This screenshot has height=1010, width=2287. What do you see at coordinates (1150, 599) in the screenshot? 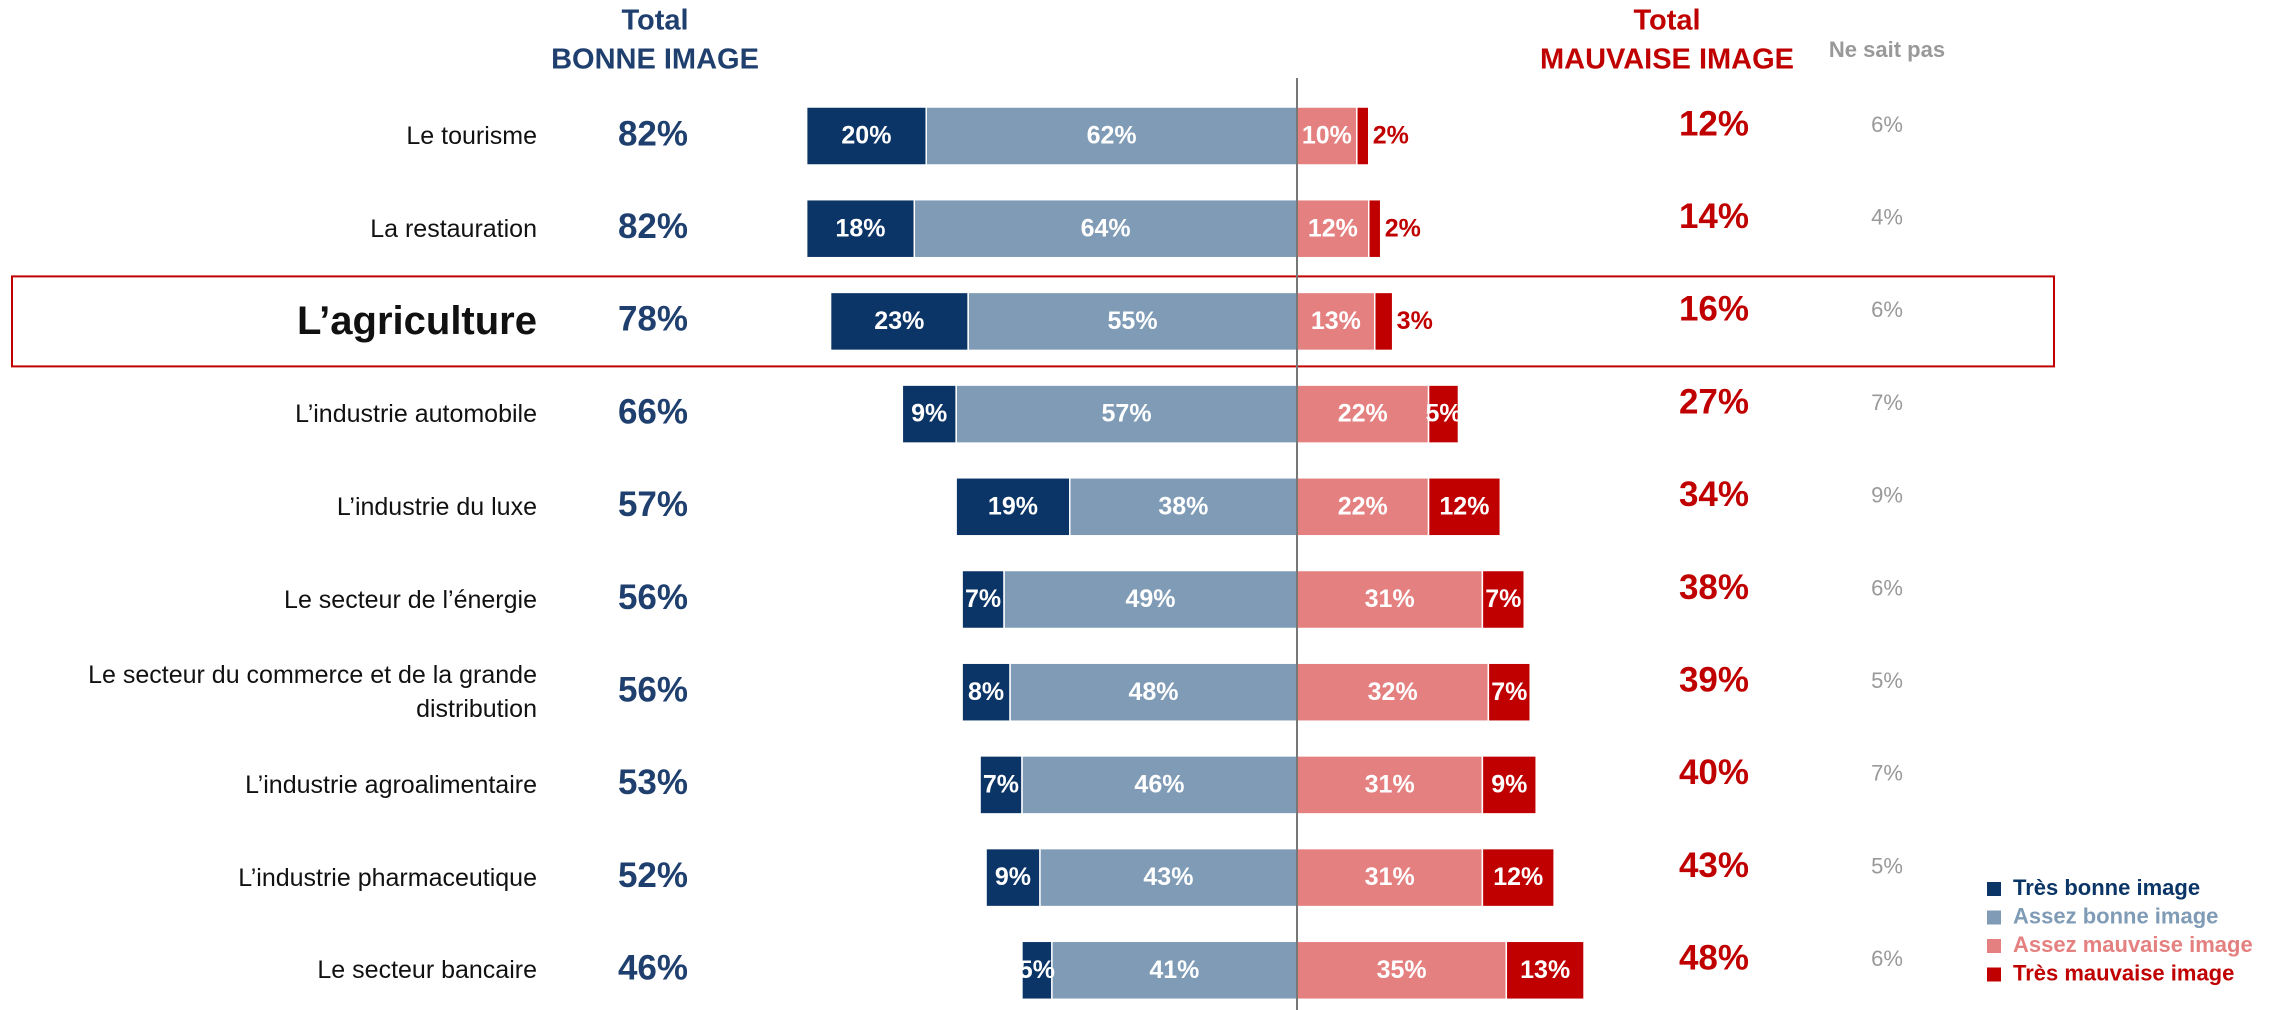
I see `bar-label: 49%` at bounding box center [1150, 599].